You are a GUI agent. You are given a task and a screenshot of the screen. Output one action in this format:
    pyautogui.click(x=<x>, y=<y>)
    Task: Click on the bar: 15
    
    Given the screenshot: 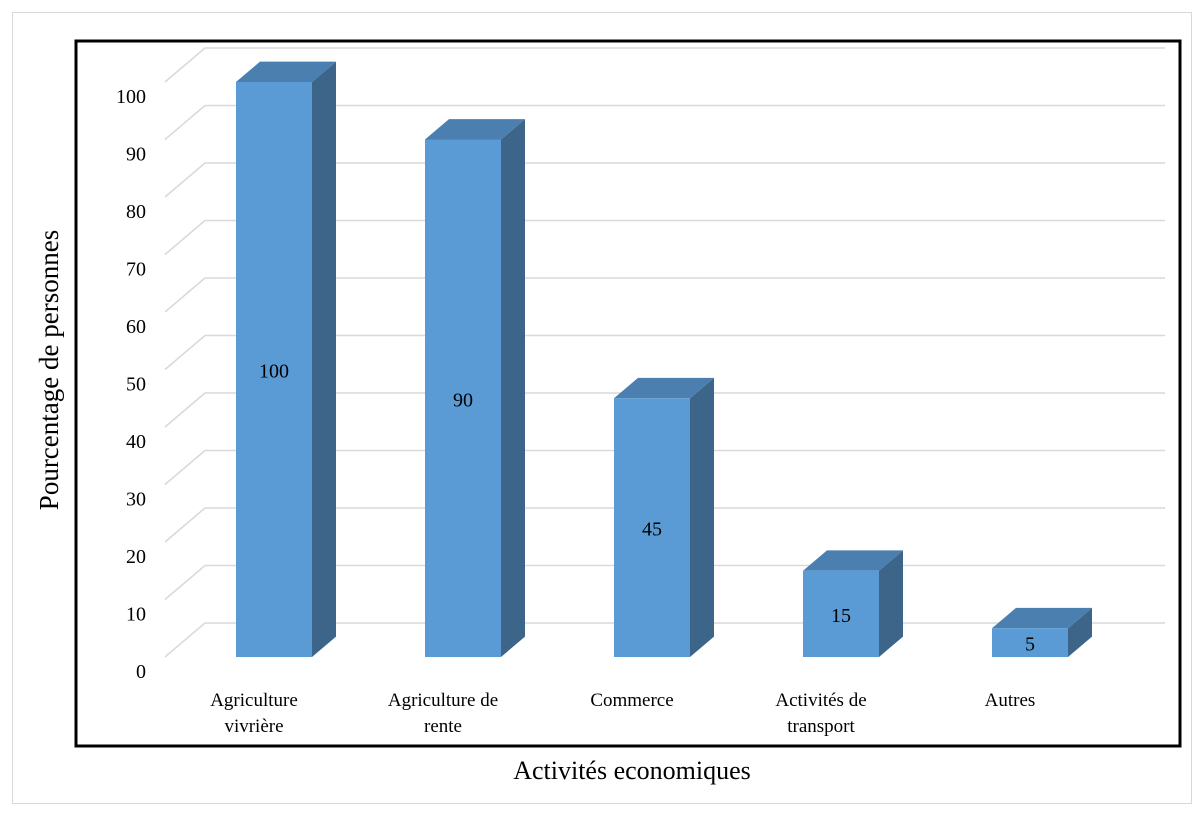 What is the action you would take?
    pyautogui.click(x=853, y=603)
    